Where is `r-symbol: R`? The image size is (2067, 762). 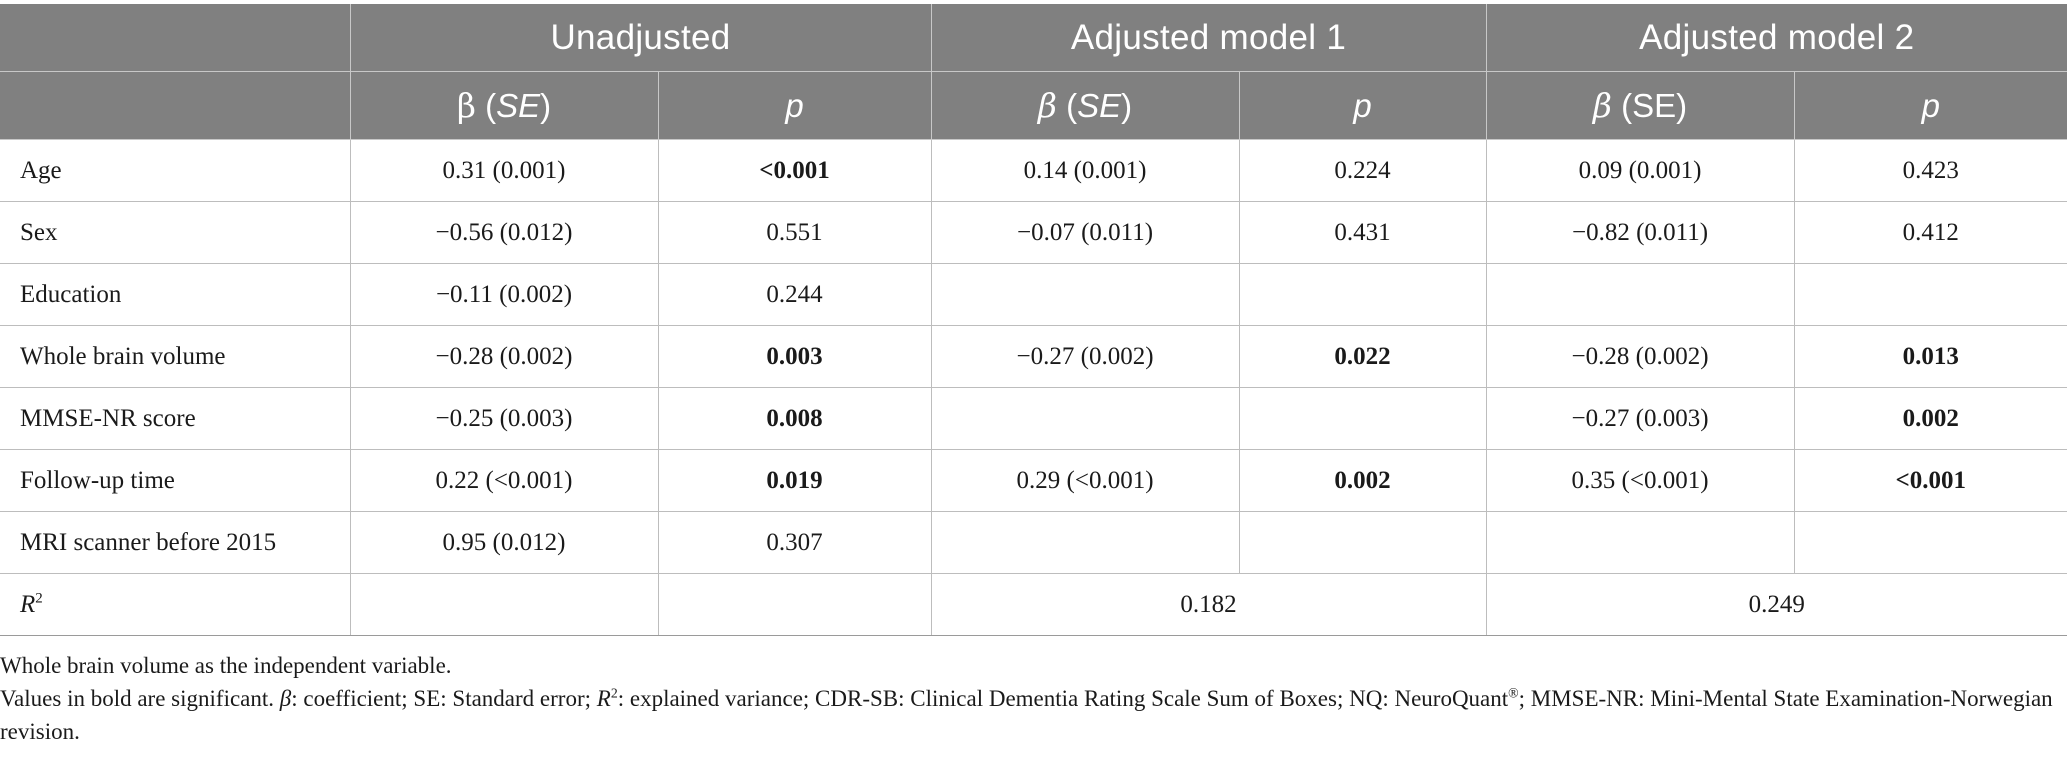 r-symbol: R is located at coordinates (28, 604).